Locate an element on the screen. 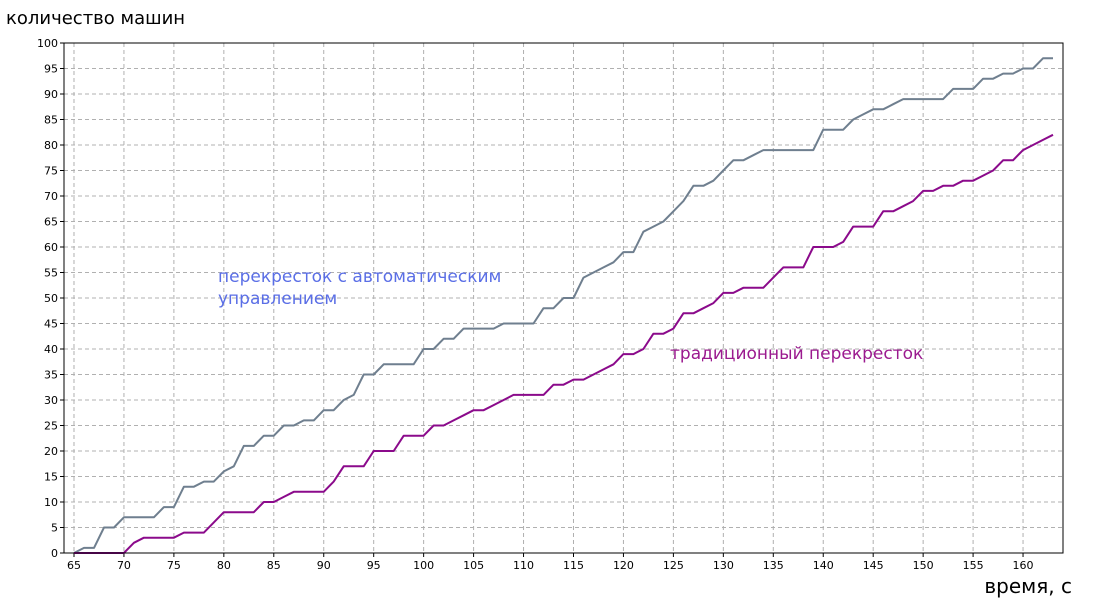 This screenshot has width=1100, height=600. y-tick-label: 65 is located at coordinates (51, 222).